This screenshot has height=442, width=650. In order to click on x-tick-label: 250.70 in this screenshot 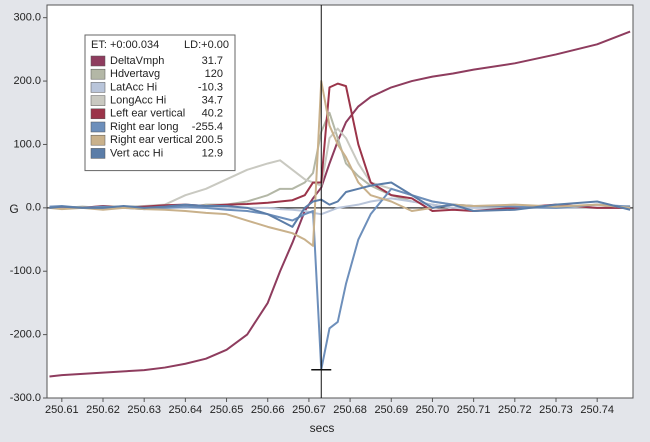, I will do `click(433, 410)`.